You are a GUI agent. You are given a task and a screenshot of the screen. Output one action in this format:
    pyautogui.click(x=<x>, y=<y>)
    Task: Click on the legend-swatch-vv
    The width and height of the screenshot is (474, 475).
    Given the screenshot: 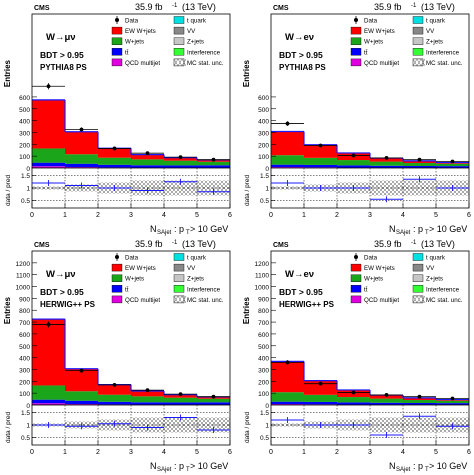 What is the action you would take?
    pyautogui.click(x=418, y=30)
    